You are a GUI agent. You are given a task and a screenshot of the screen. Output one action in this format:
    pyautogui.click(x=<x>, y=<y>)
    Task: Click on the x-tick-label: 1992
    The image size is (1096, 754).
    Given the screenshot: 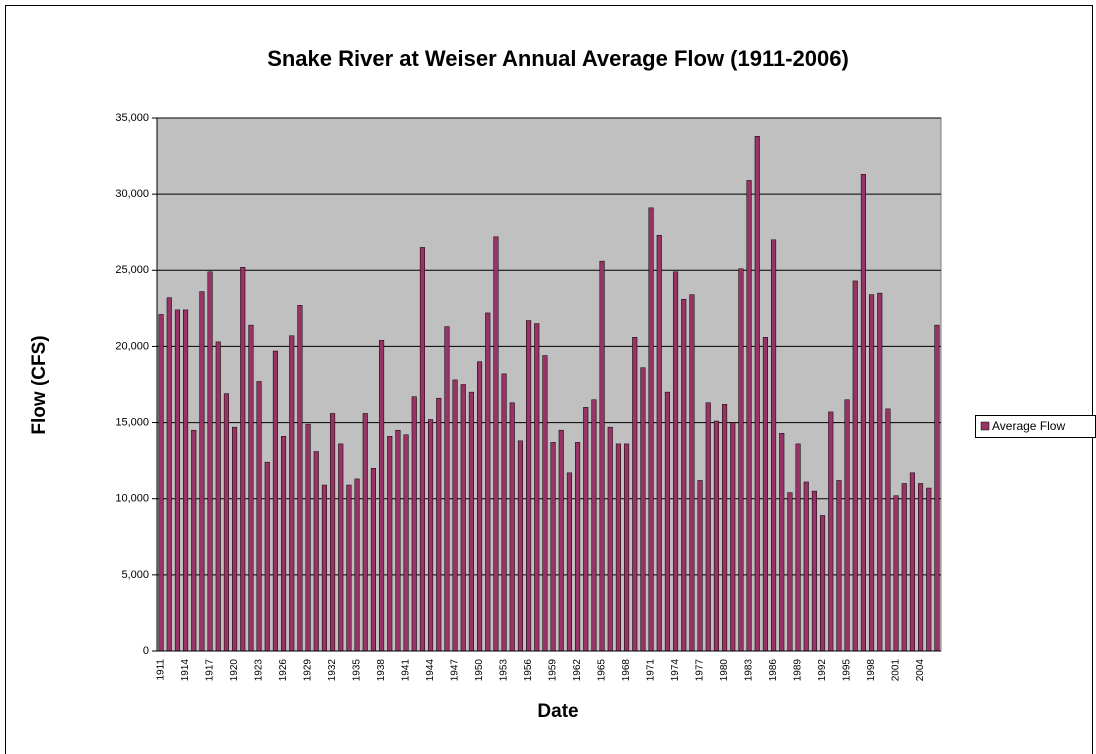 What is the action you would take?
    pyautogui.click(x=822, y=670)
    